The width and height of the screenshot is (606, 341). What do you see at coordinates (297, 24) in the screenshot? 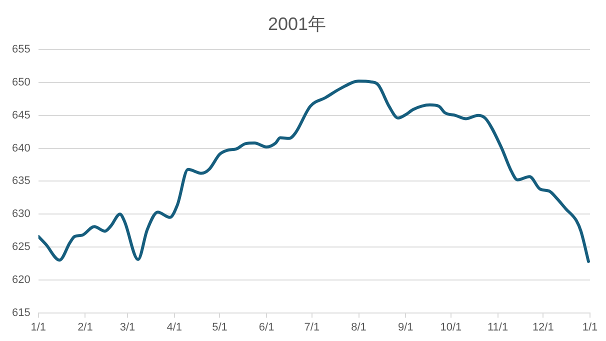
I see `chart-title: 2001年` at bounding box center [297, 24].